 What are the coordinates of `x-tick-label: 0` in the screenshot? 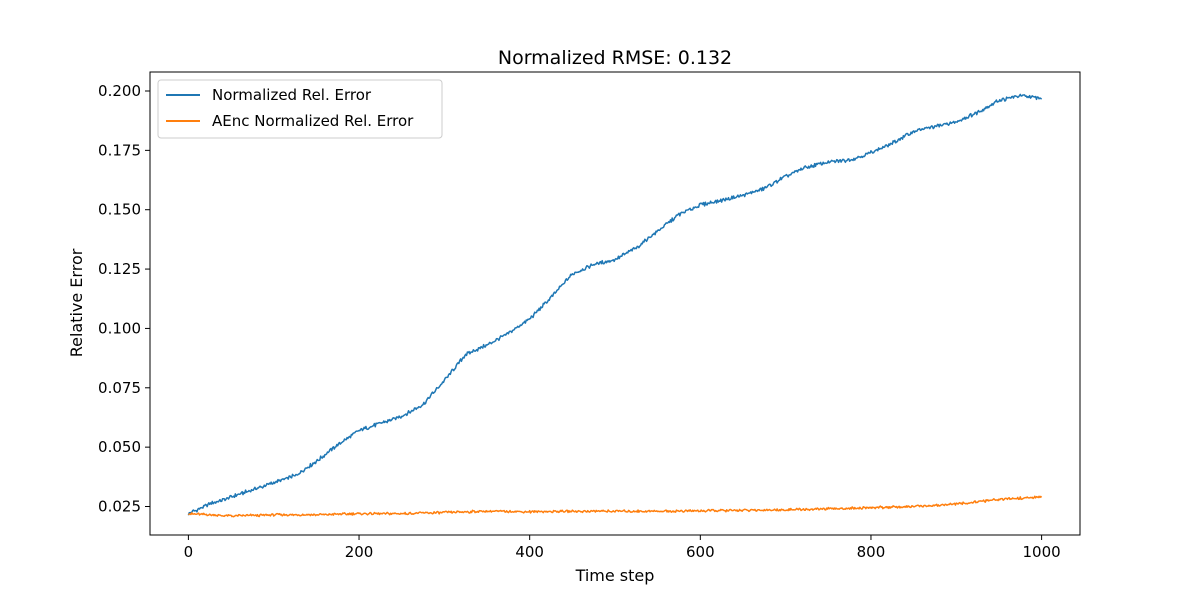 It's located at (189, 552).